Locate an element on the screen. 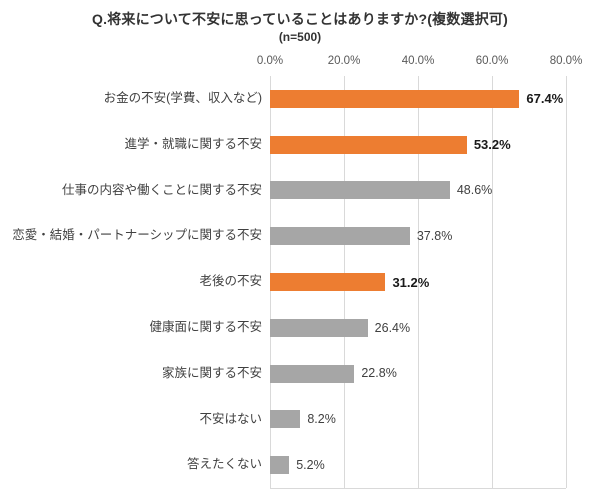 The image size is (600, 502). bar-value: 67.4% is located at coordinates (545, 99).